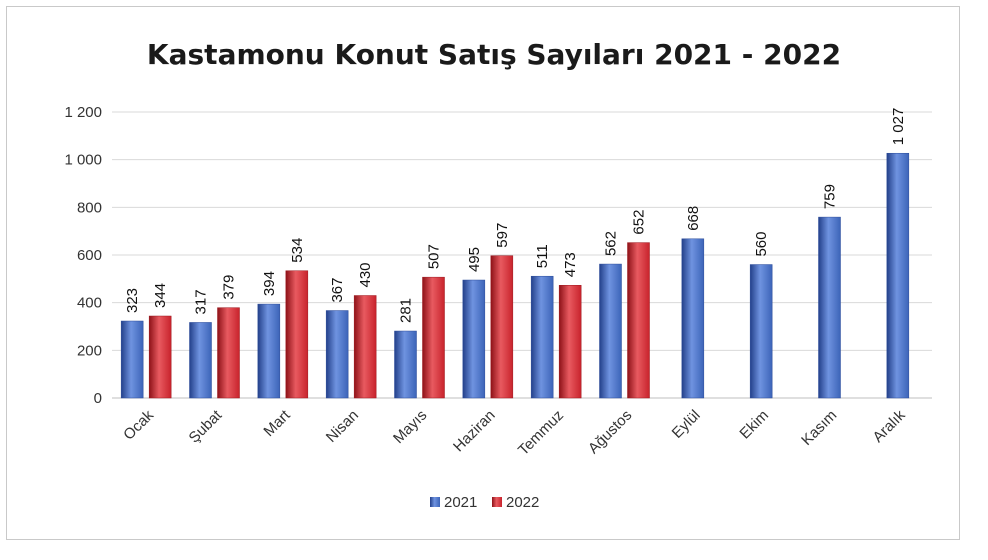 The image size is (988, 560). I want to click on x-tick-label: Eylül, so click(686, 424).